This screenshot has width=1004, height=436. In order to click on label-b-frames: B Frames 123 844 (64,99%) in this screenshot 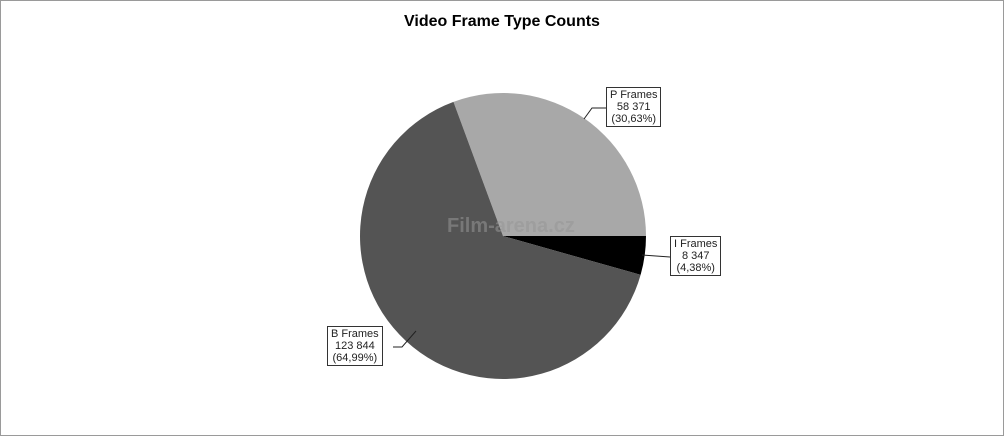, I will do `click(355, 346)`.